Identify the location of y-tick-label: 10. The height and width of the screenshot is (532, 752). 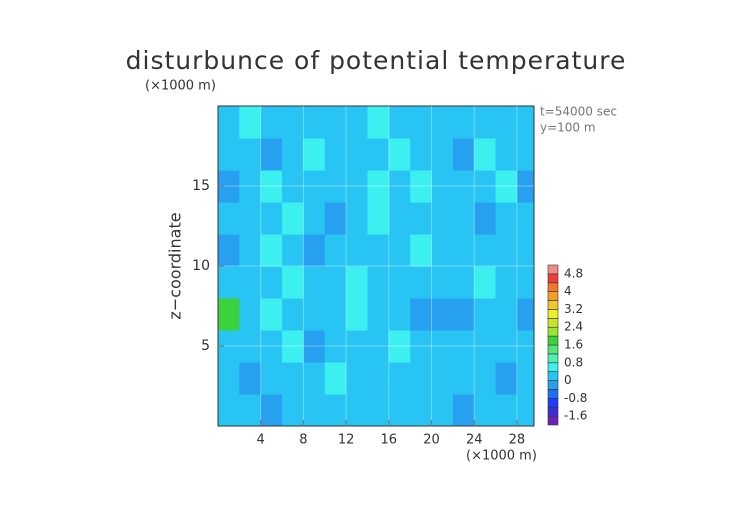
(201, 266).